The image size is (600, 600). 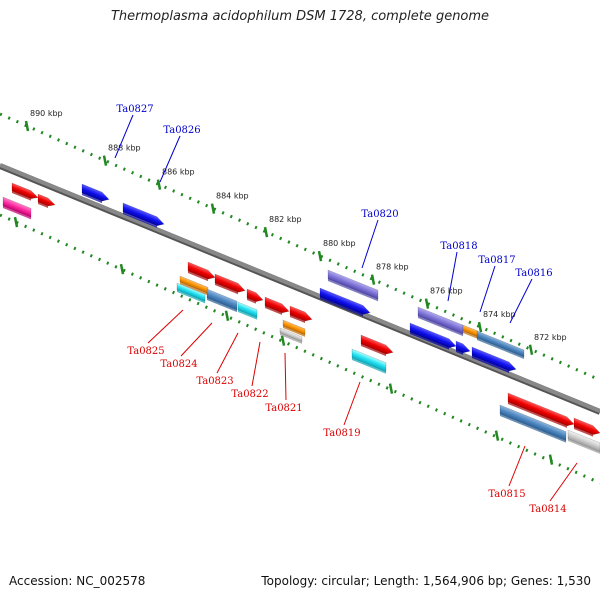 What do you see at coordinates (533, 273) in the screenshot?
I see `forward-gene-label: Ta0816` at bounding box center [533, 273].